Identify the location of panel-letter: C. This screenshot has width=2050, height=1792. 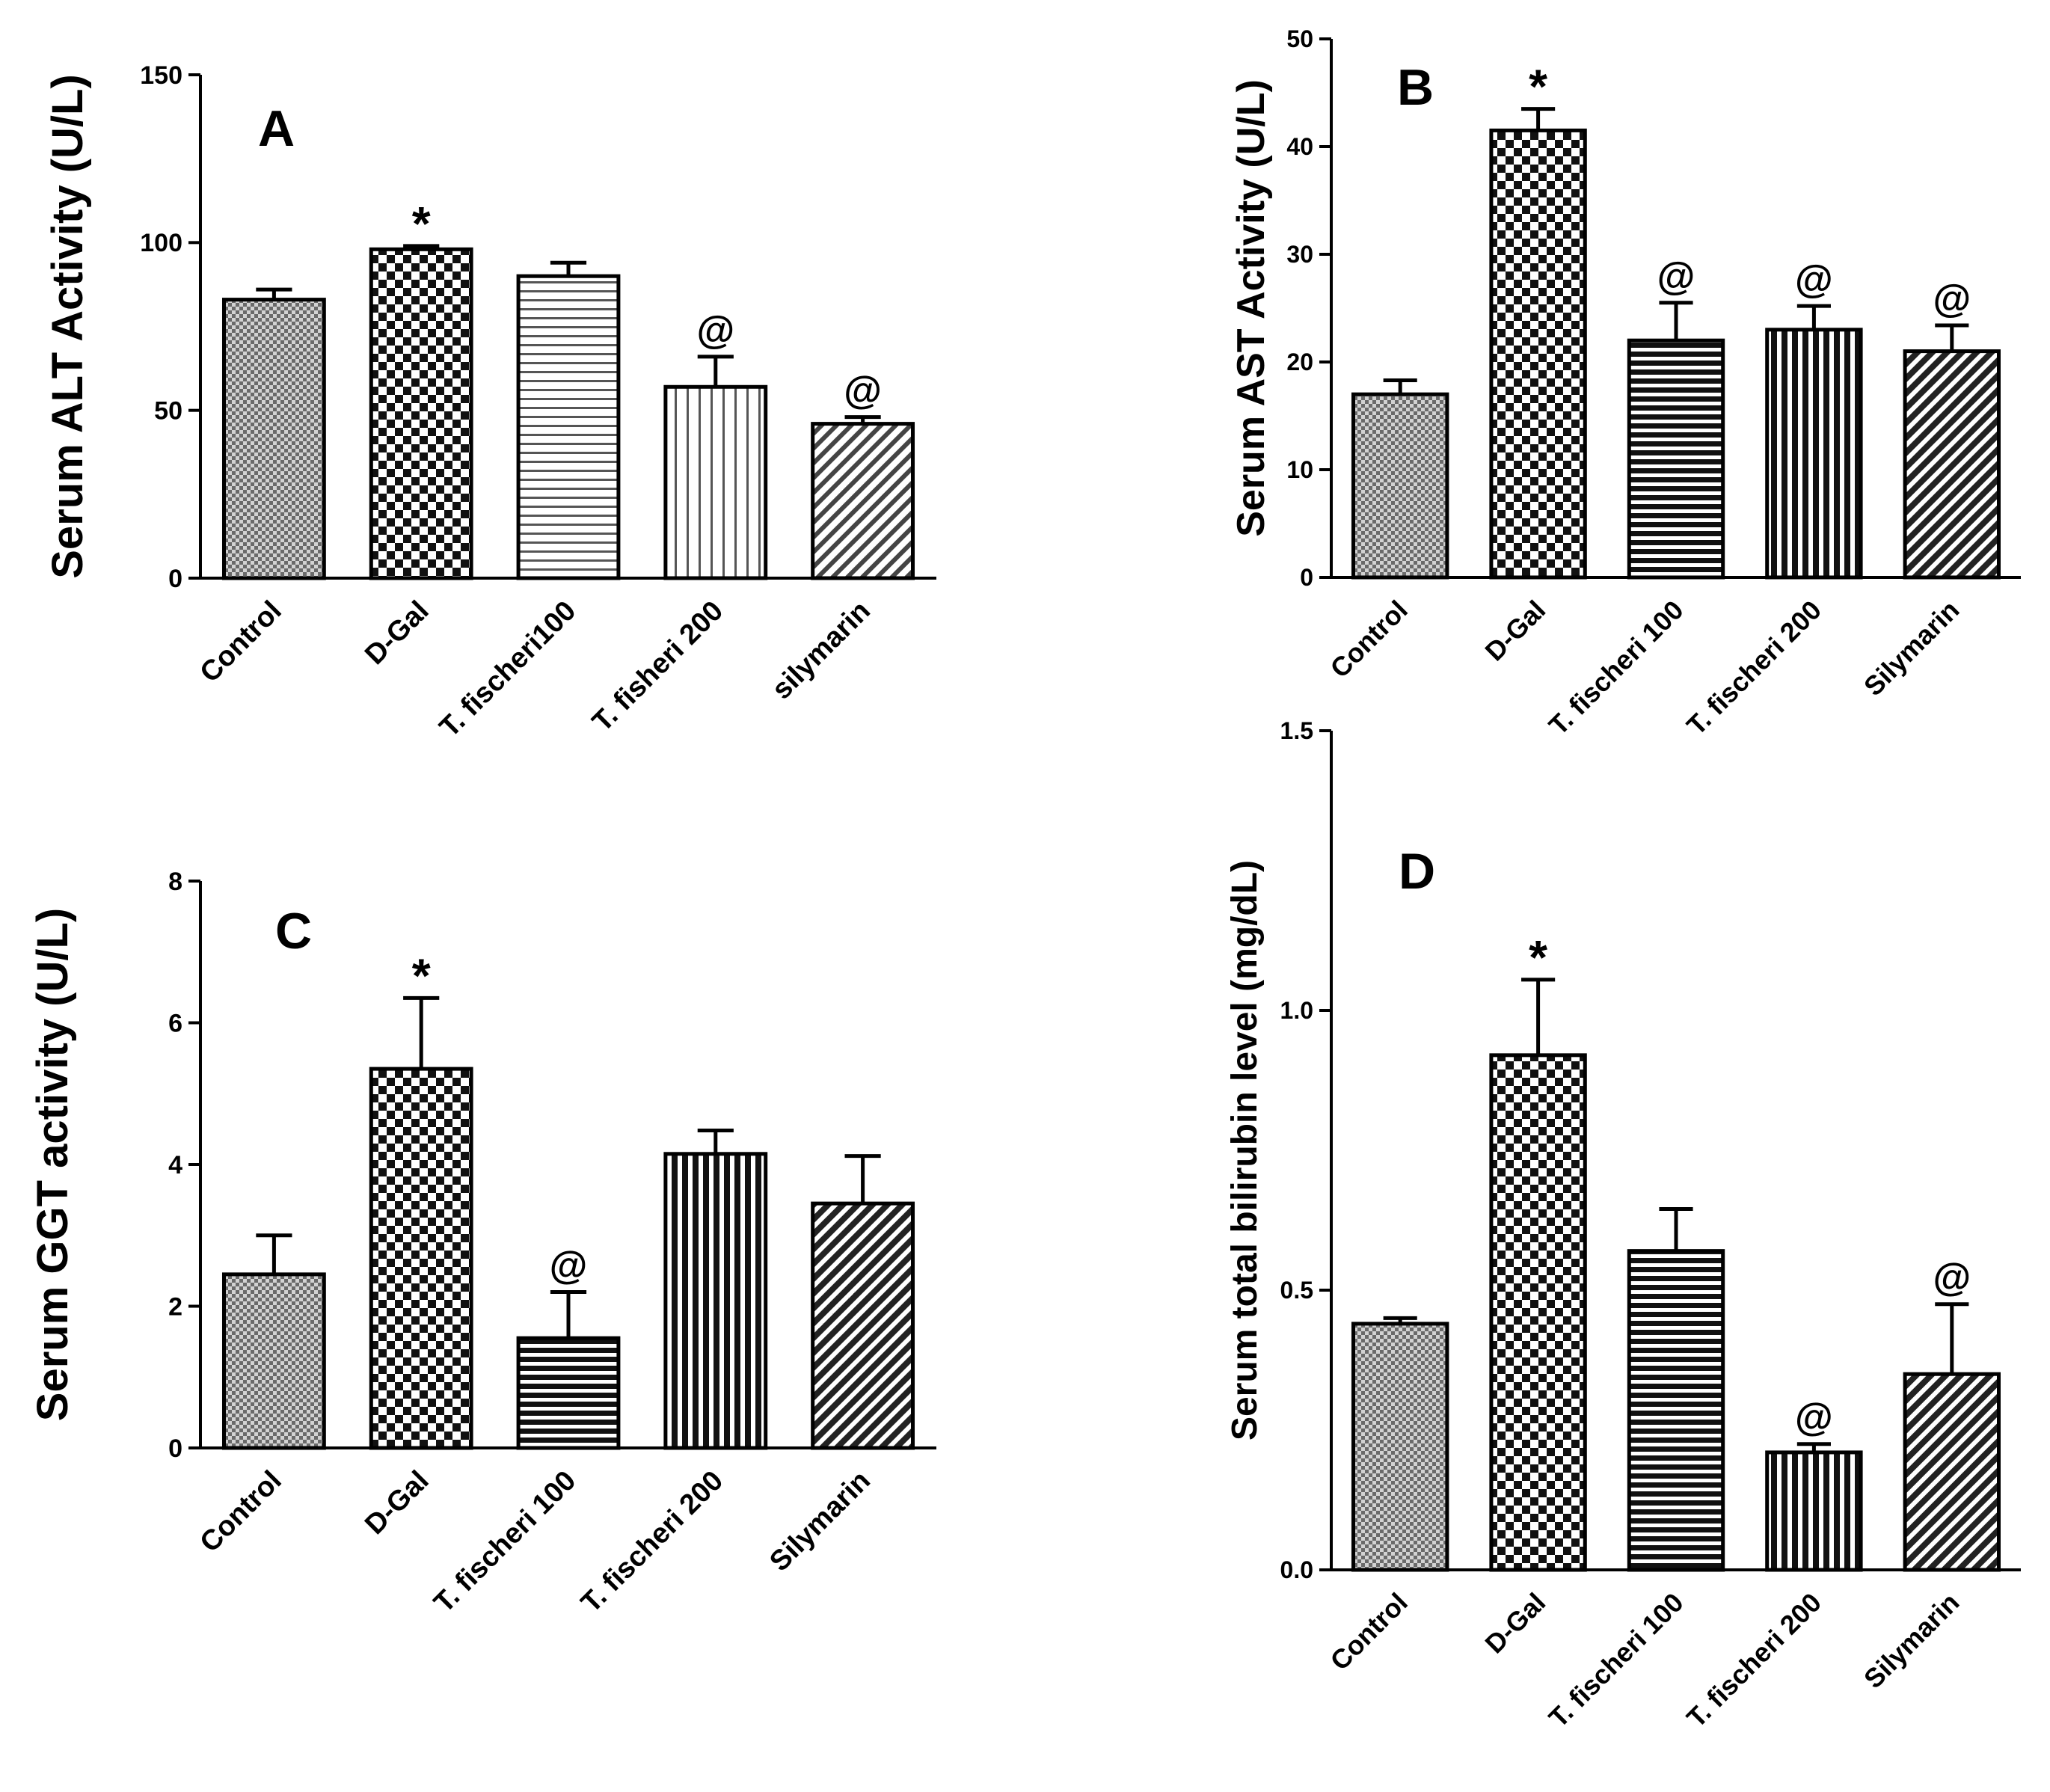
(293, 931).